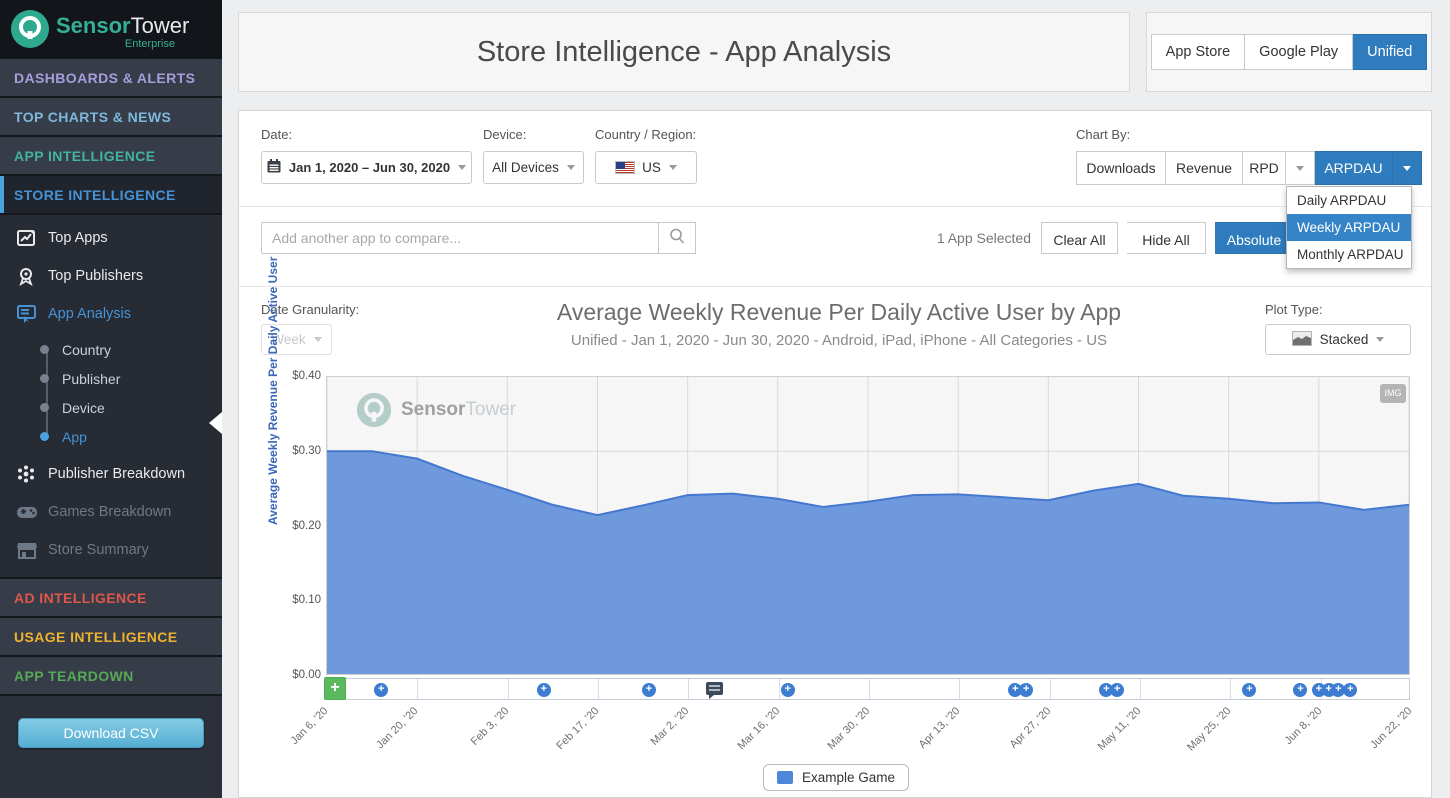 This screenshot has height=798, width=1450. I want to click on hide-all-button: Hide All, so click(1166, 238).